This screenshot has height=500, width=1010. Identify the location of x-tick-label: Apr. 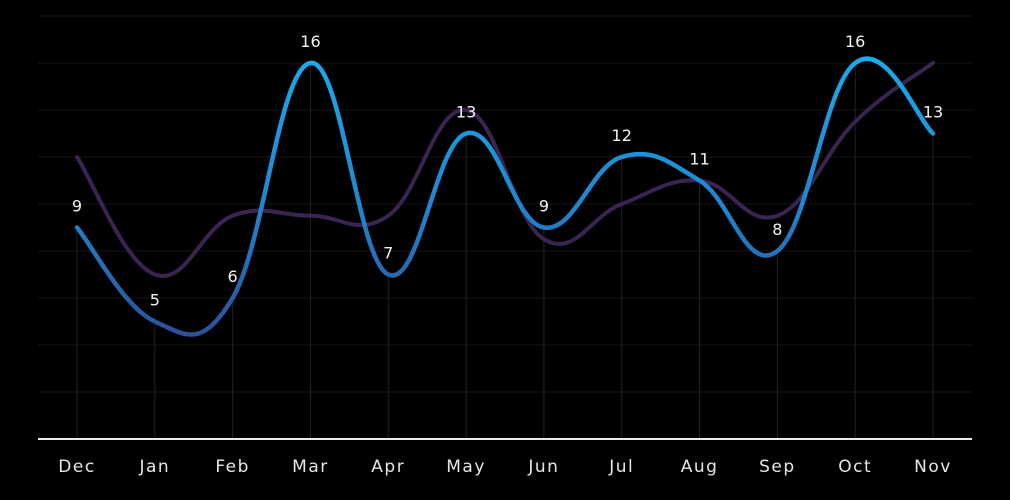
(388, 467).